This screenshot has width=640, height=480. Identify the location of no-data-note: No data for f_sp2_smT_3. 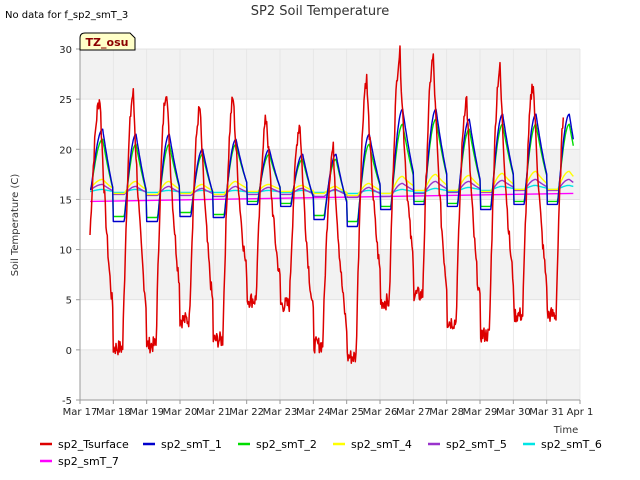
(66, 15).